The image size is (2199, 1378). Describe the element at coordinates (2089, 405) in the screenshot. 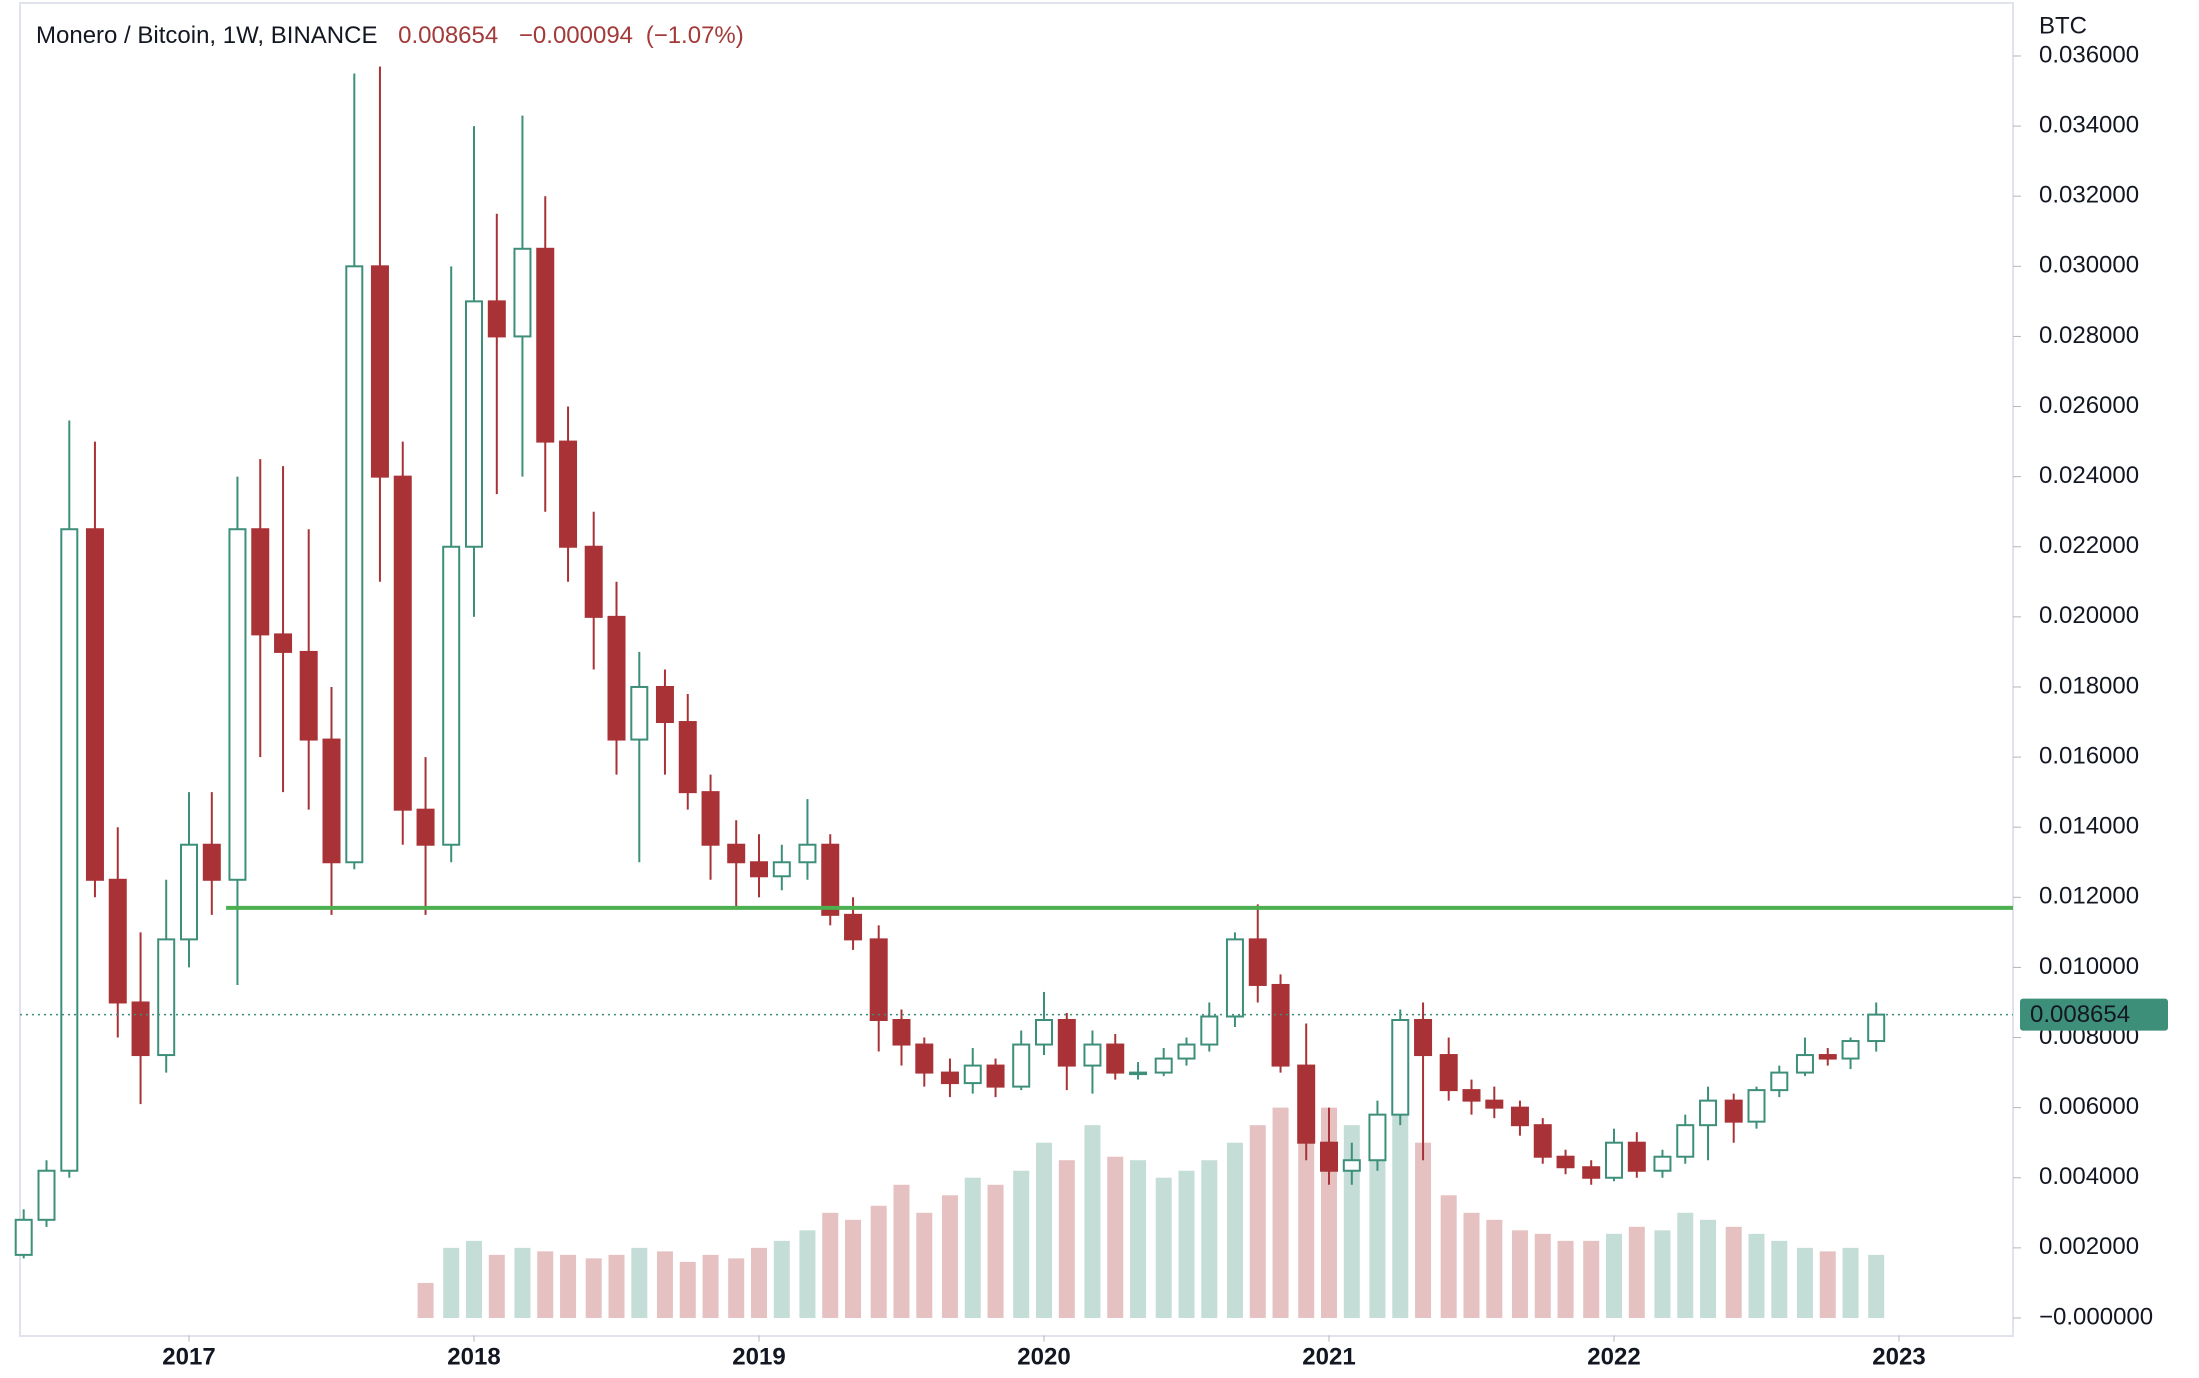

I see `y-tick-label: 0.026000` at that location.